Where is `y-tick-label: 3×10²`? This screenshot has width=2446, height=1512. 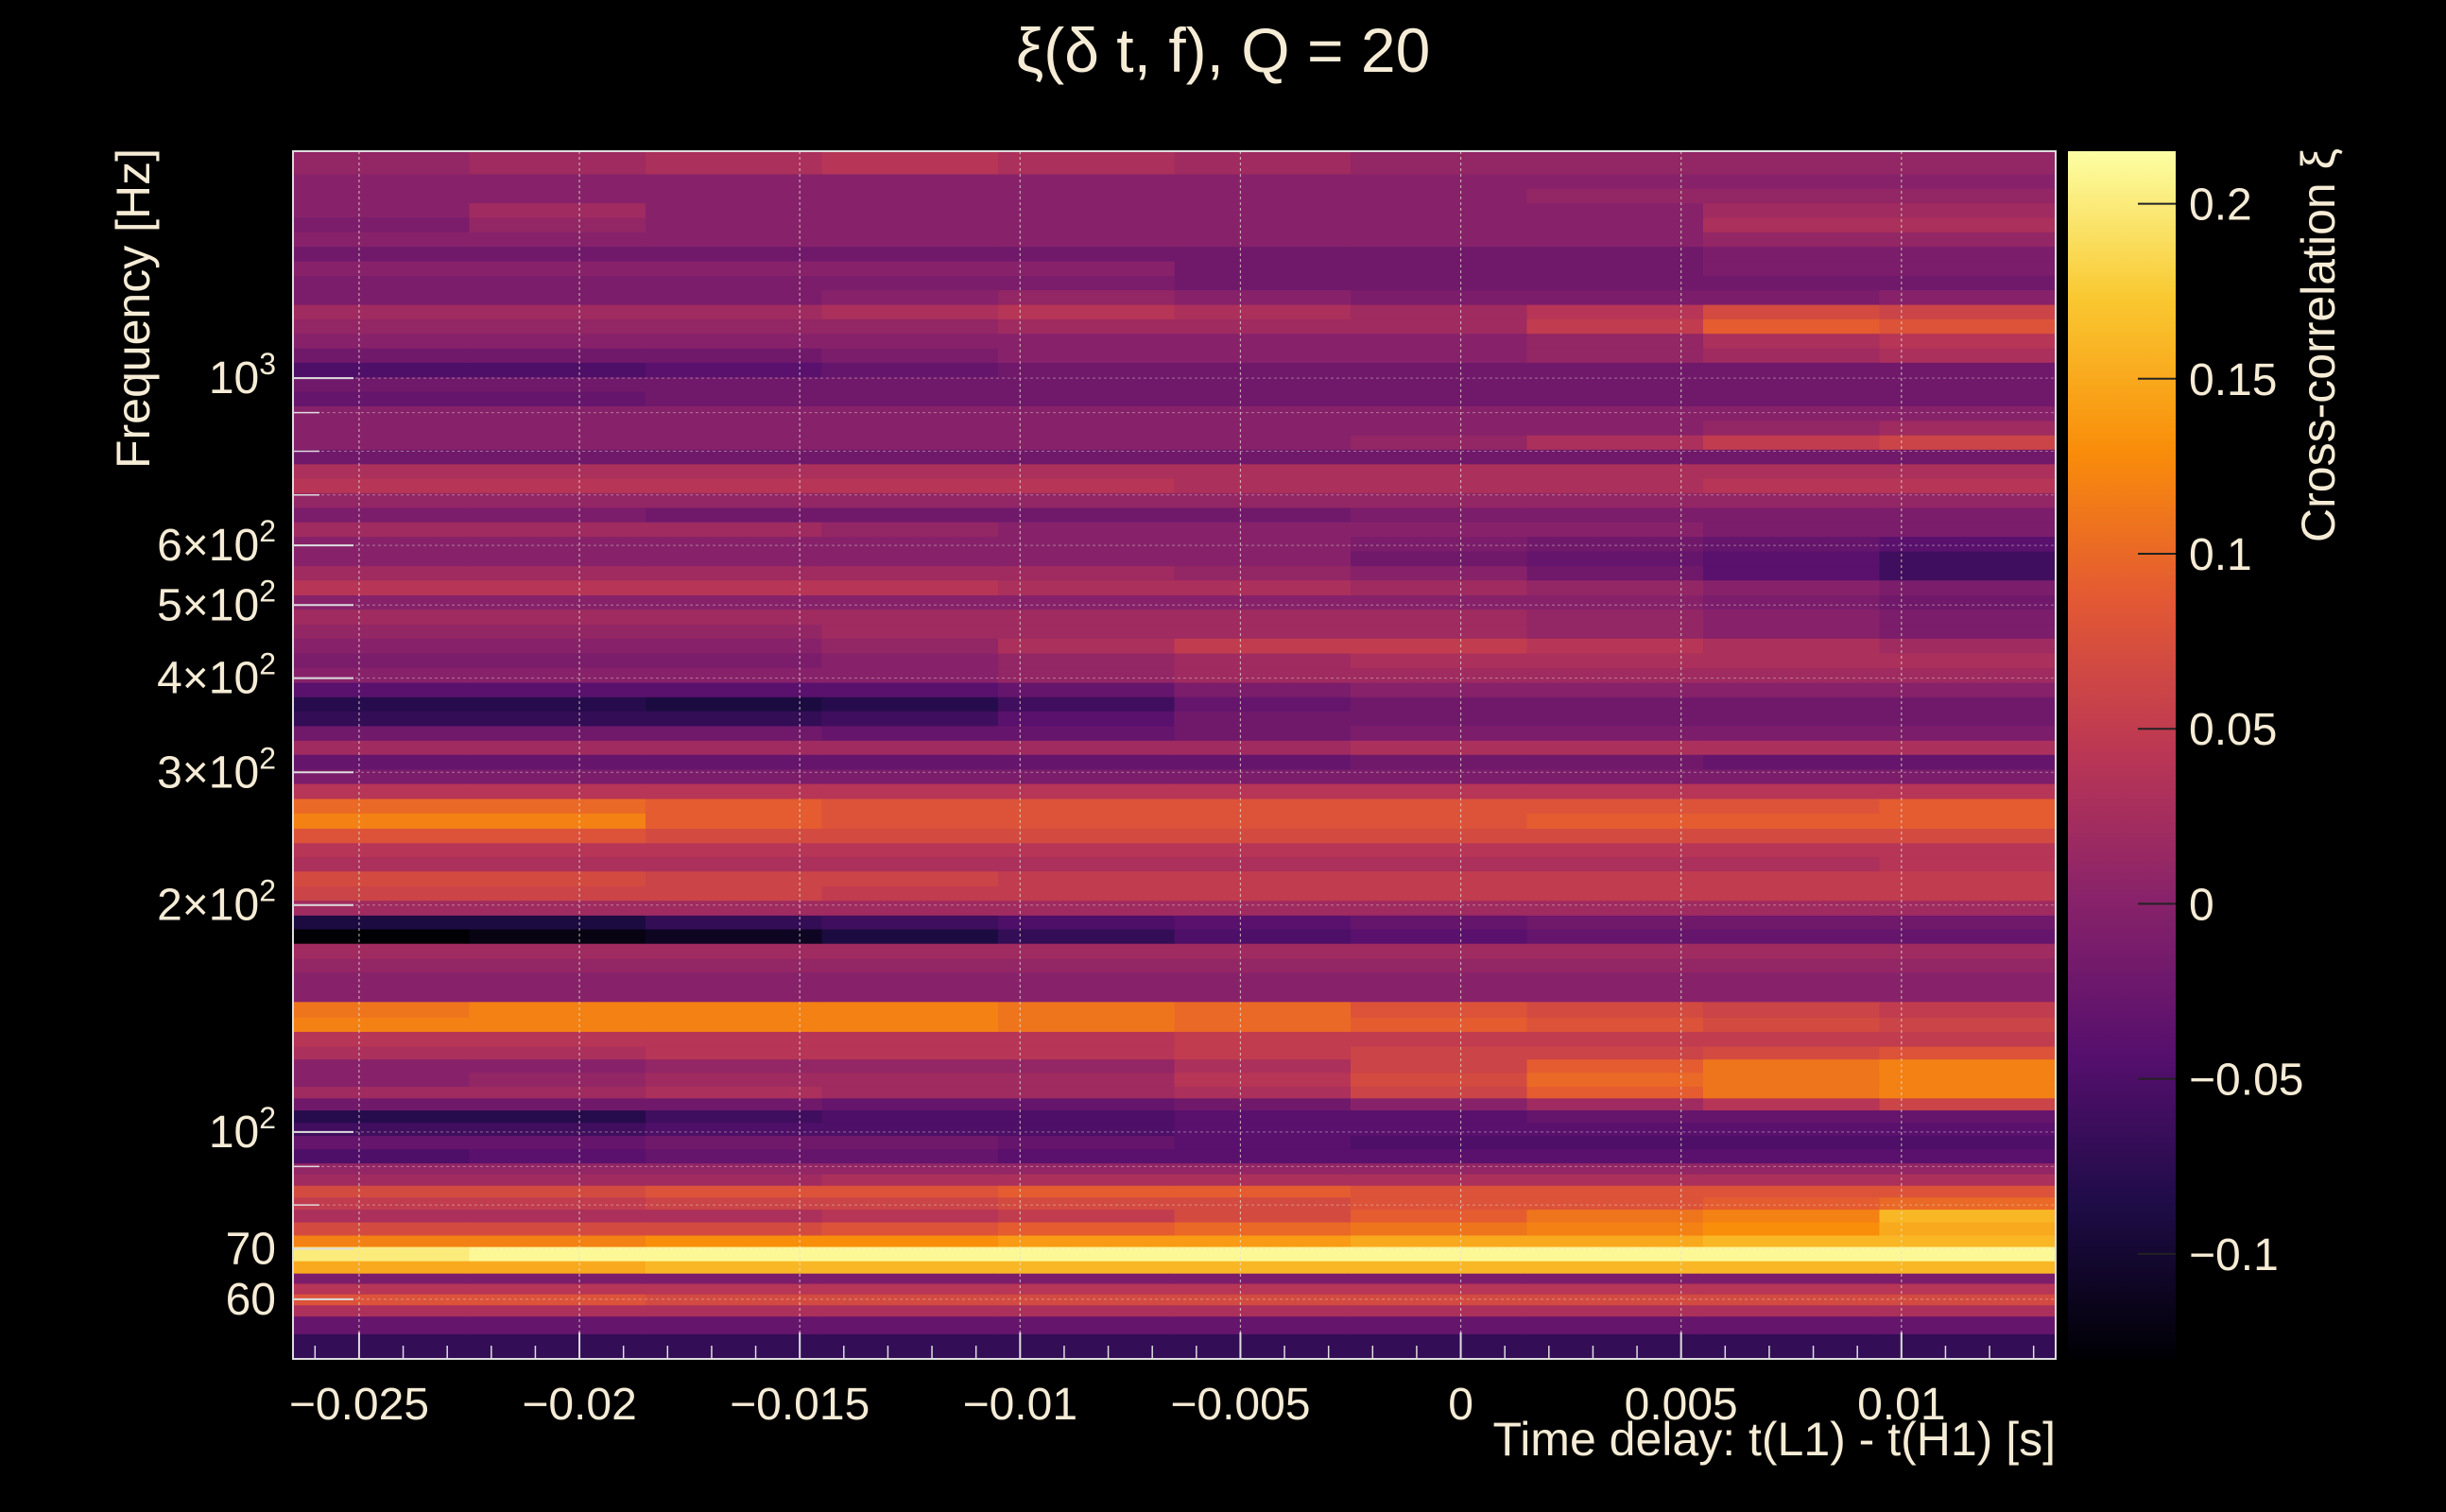 y-tick-label: 3×10² is located at coordinates (217, 769).